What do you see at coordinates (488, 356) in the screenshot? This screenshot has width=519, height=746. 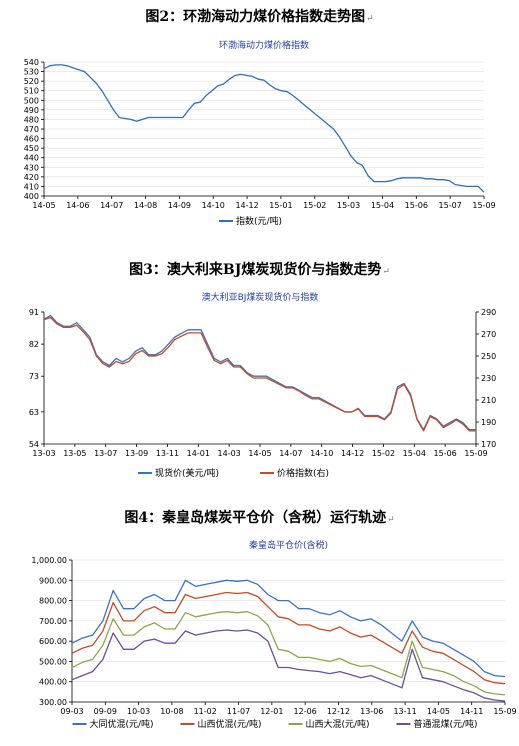 I see `y-right-tick-label: 250` at bounding box center [488, 356].